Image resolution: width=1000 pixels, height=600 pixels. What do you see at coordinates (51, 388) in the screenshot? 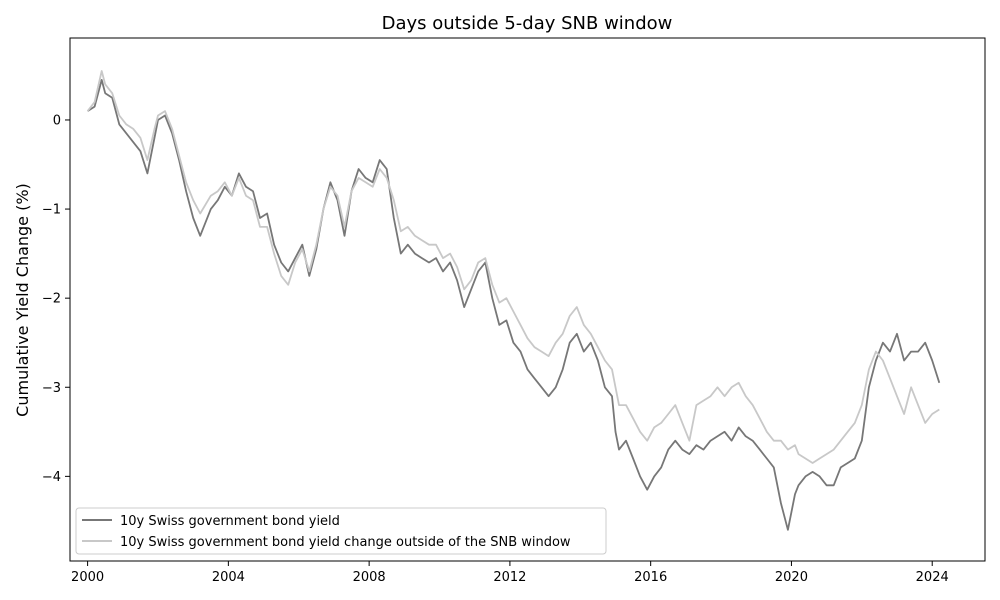
I see `y-tick-label: −3` at bounding box center [51, 388].